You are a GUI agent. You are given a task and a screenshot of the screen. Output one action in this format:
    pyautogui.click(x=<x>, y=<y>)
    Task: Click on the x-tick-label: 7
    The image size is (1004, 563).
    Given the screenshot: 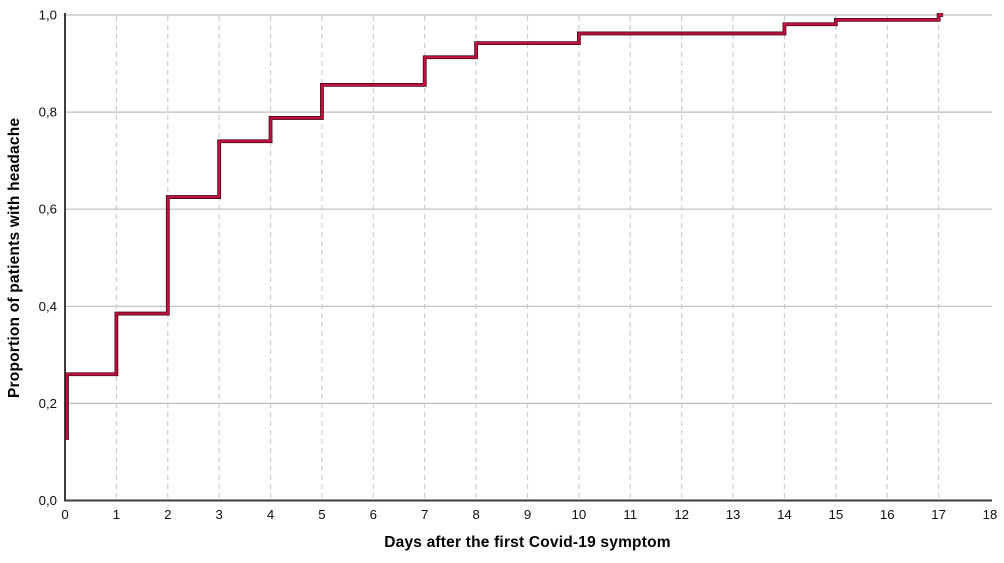 What is the action you would take?
    pyautogui.click(x=424, y=514)
    